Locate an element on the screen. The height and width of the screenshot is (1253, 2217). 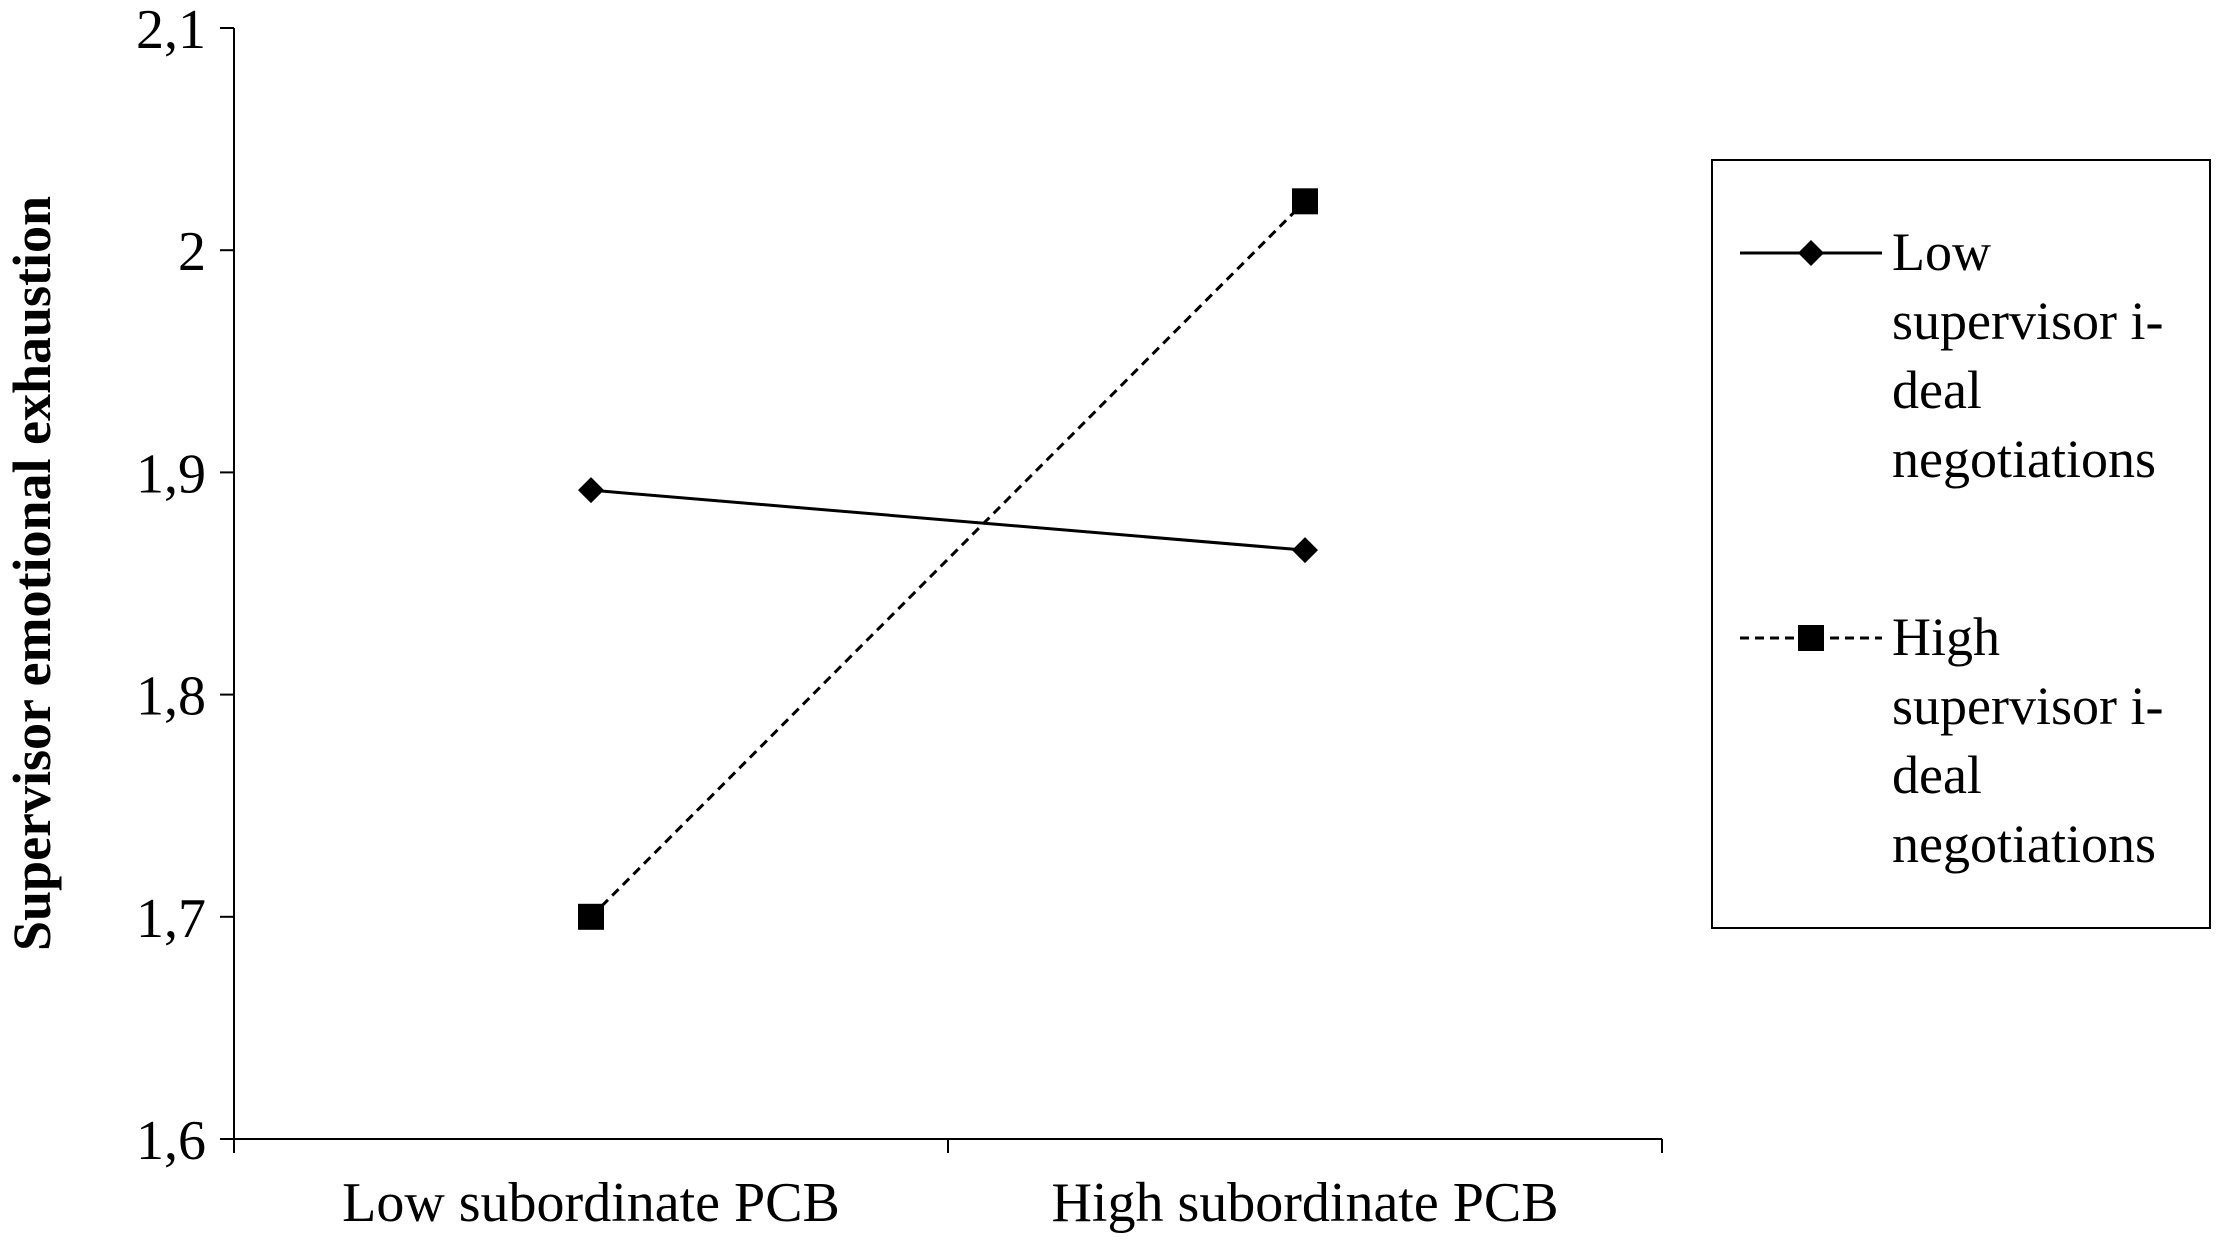
y-axis-title: Supervisor emotional exhaustion is located at coordinates (32, 573).